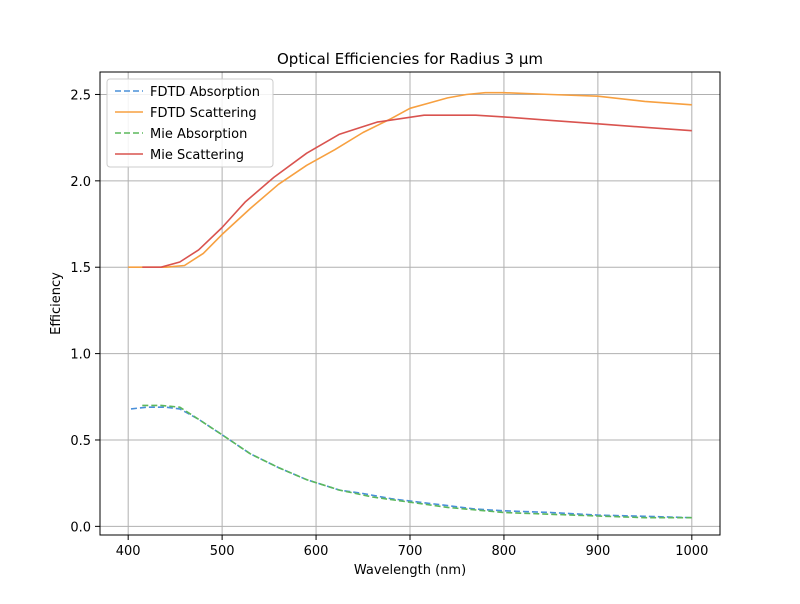 Image resolution: width=800 pixels, height=604 pixels. What do you see at coordinates (410, 551) in the screenshot?
I see `x-tick-label: 700` at bounding box center [410, 551].